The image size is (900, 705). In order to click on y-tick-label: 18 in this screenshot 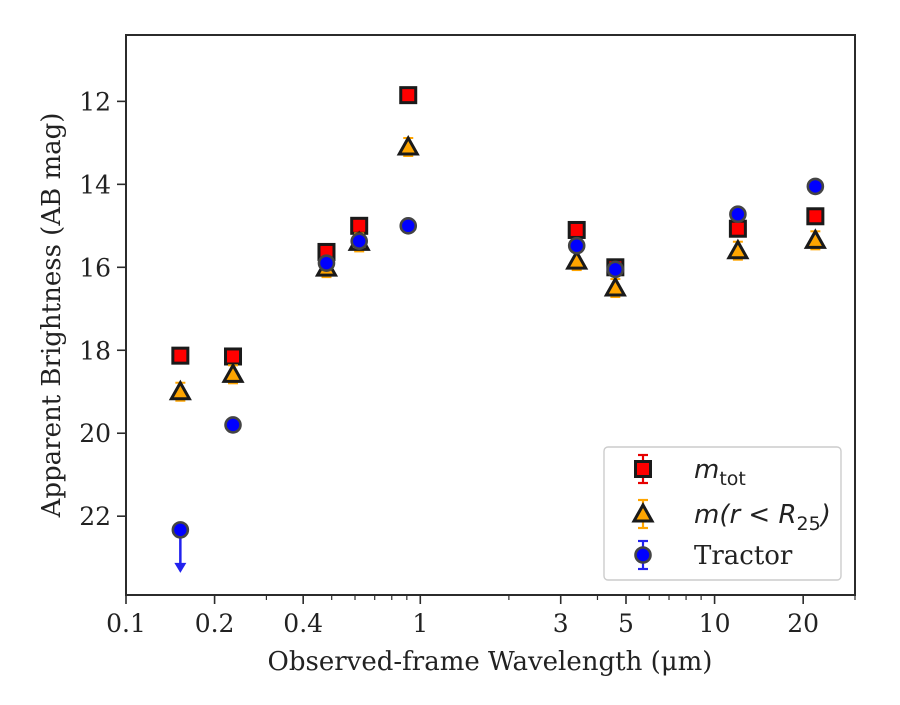, I will do `click(95, 350)`.